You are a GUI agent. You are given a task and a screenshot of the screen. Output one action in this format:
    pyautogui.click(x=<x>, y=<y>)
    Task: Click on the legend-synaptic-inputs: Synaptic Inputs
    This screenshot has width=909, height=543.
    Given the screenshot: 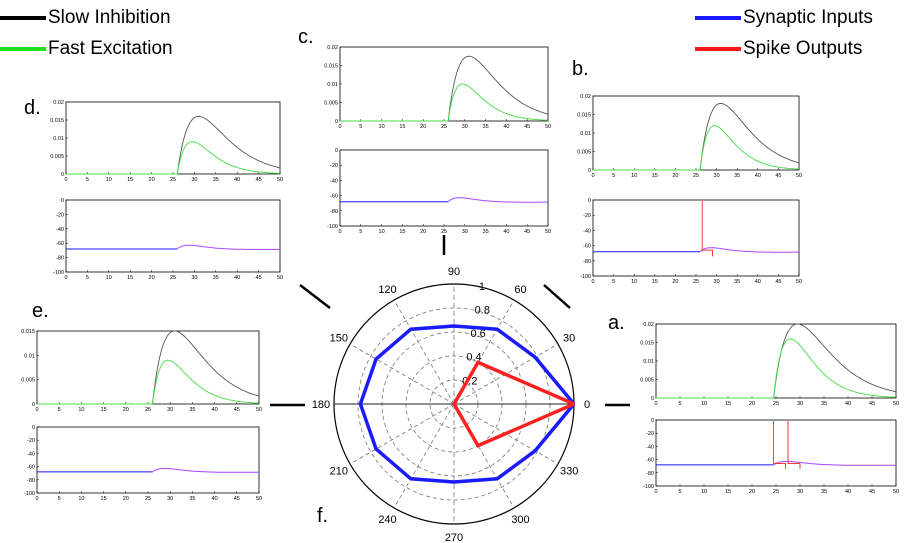 What is the action you would take?
    pyautogui.click(x=784, y=18)
    